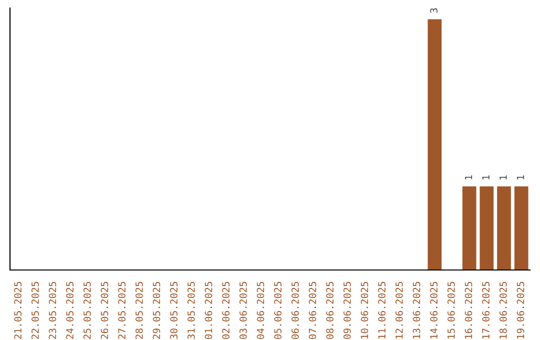  Describe the element at coordinates (468, 310) in the screenshot. I see `x-tick-label: 16.06.2025` at that location.